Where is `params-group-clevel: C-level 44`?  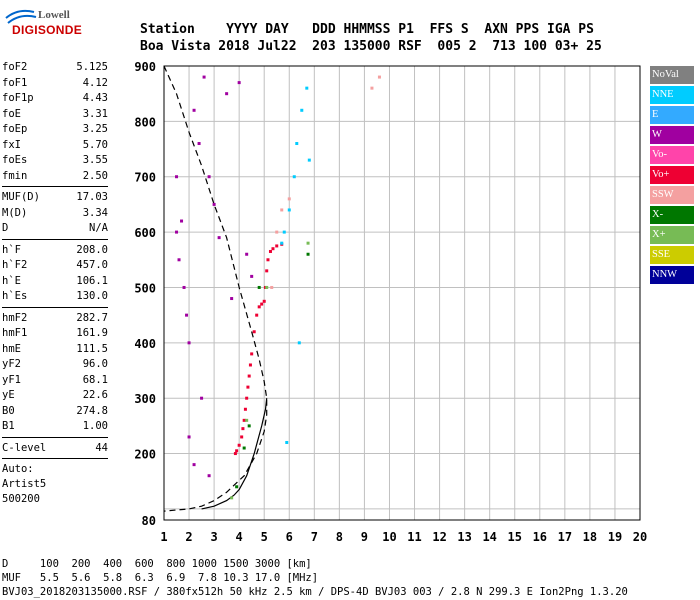 params-group-clevel: C-level 44 is located at coordinates (55, 449).